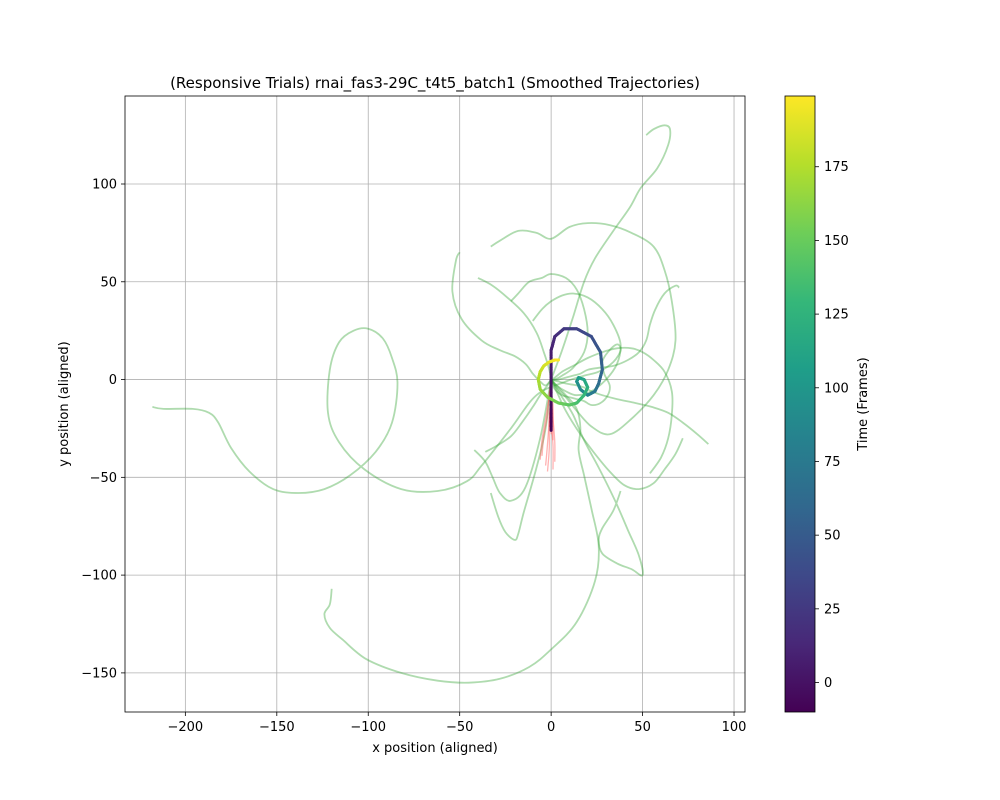  Describe the element at coordinates (570, 379) in the screenshot. I see `mean-trajectory` at that location.